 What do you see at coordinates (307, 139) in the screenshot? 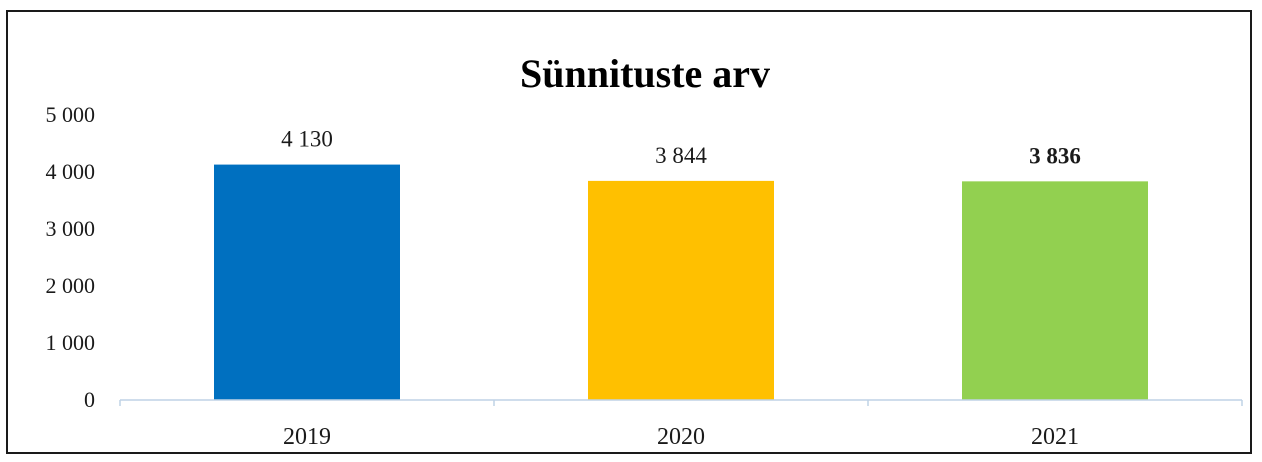
I see `data-label: 4 130` at bounding box center [307, 139].